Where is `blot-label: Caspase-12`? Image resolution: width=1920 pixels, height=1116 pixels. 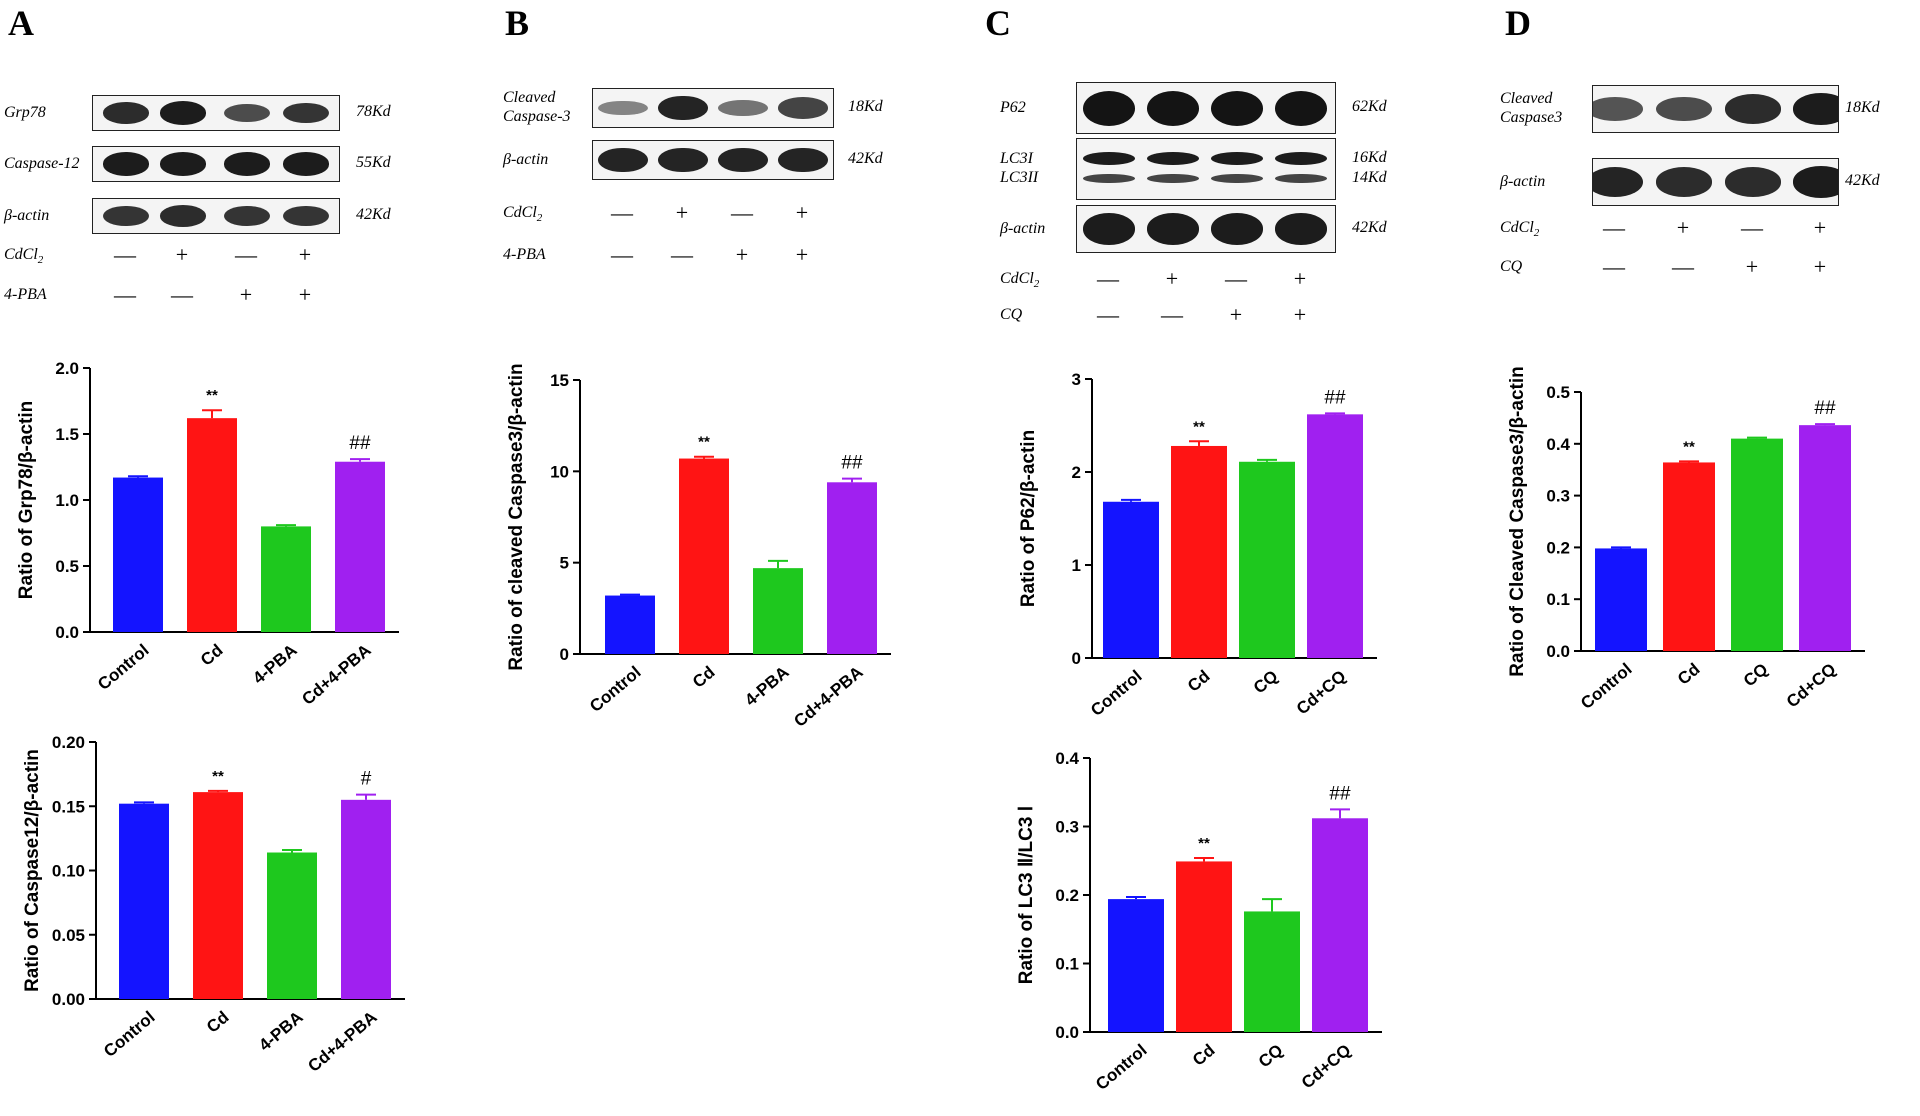
blot-label: Caspase-12 is located at coordinates (42, 163).